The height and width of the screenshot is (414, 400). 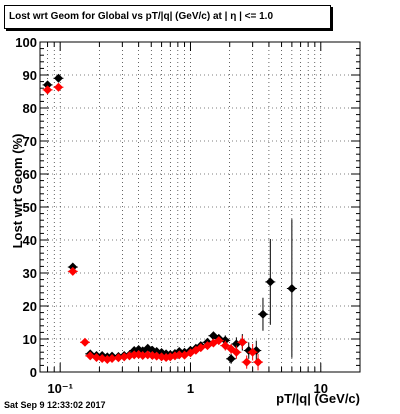 I want to click on y-tick-label: 20, so click(x=30, y=306).